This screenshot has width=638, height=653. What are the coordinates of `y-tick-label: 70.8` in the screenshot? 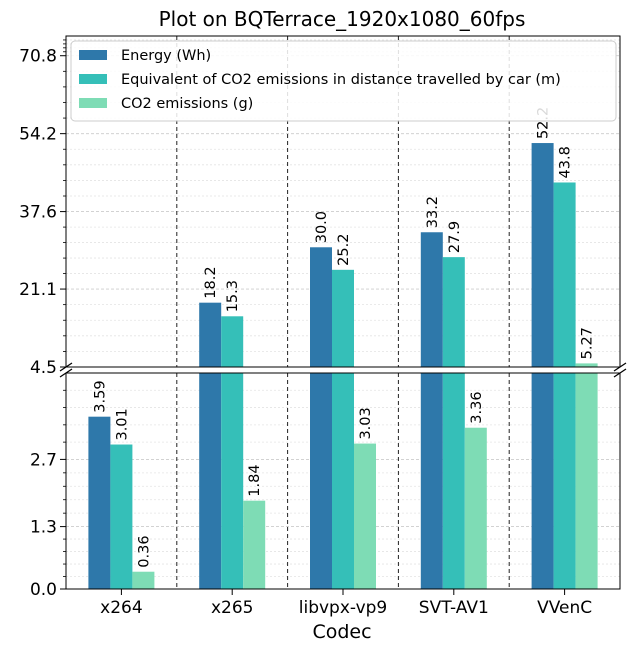 It's located at (38, 57).